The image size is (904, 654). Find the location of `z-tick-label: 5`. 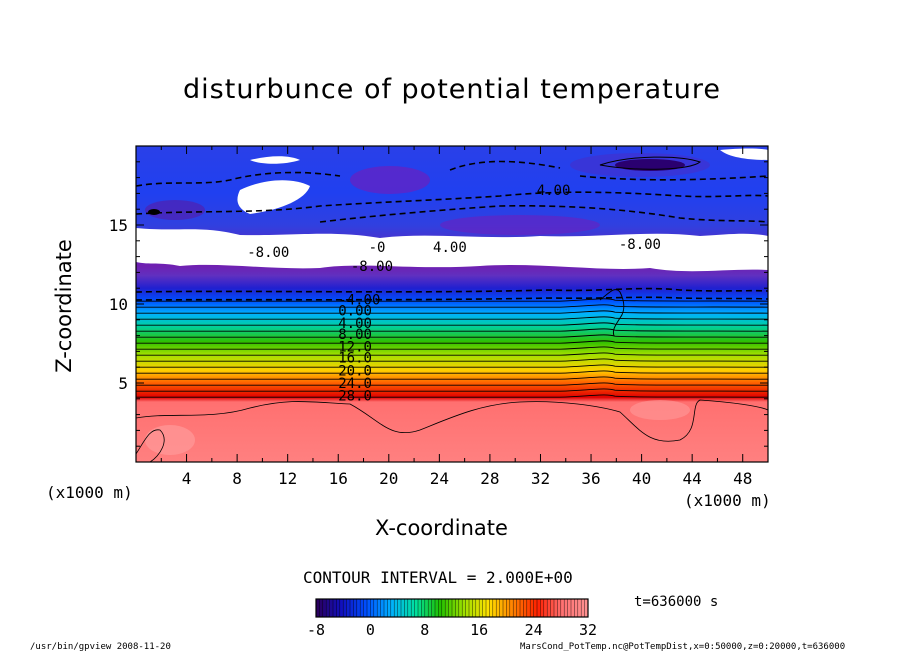

z-tick-label: 5 is located at coordinates (123, 383).